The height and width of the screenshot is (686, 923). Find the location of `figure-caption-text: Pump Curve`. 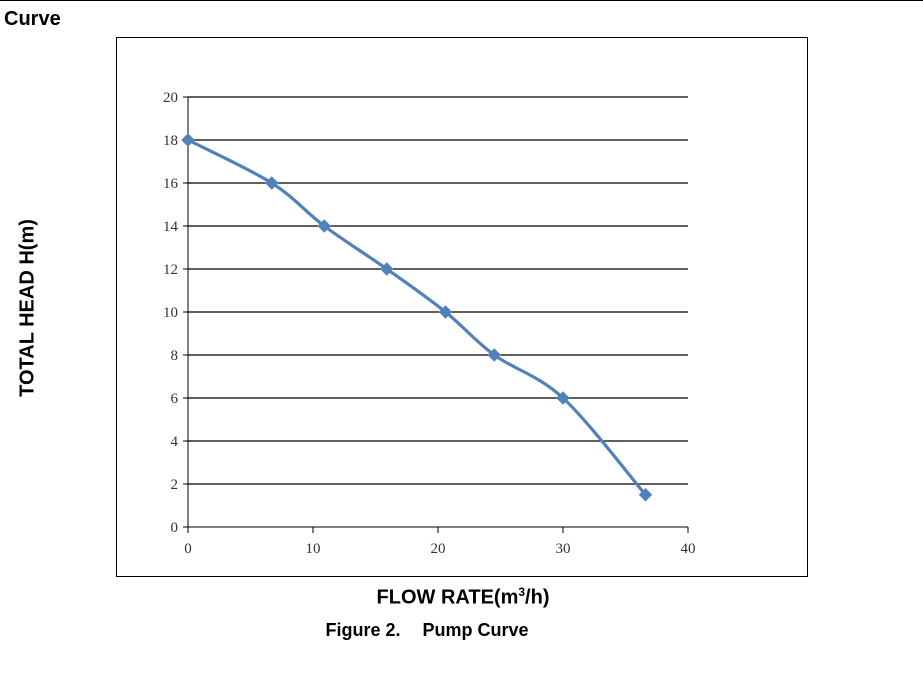

figure-caption-text: Pump Curve is located at coordinates (475, 630).